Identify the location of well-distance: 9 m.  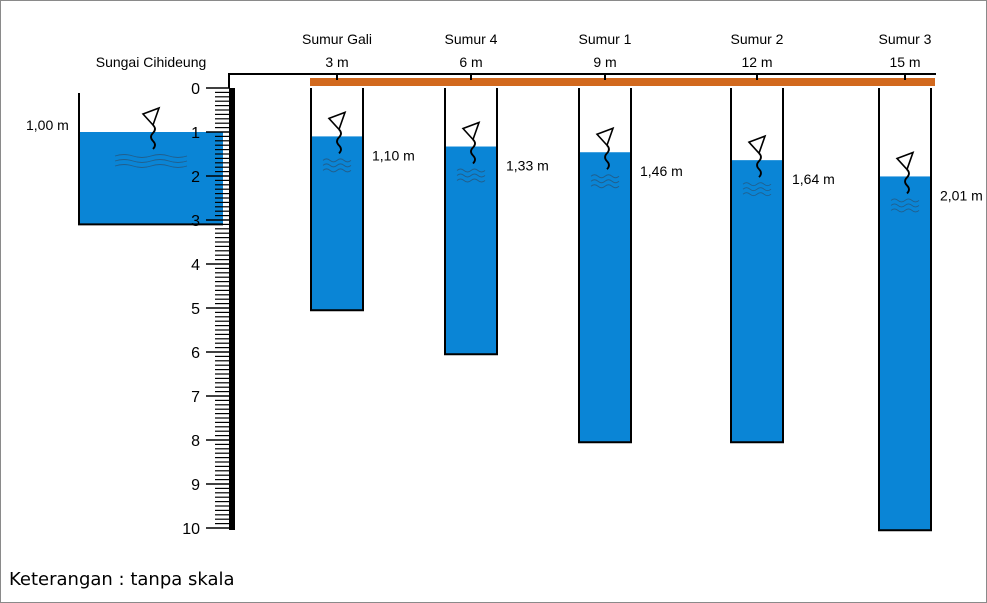
(604, 62).